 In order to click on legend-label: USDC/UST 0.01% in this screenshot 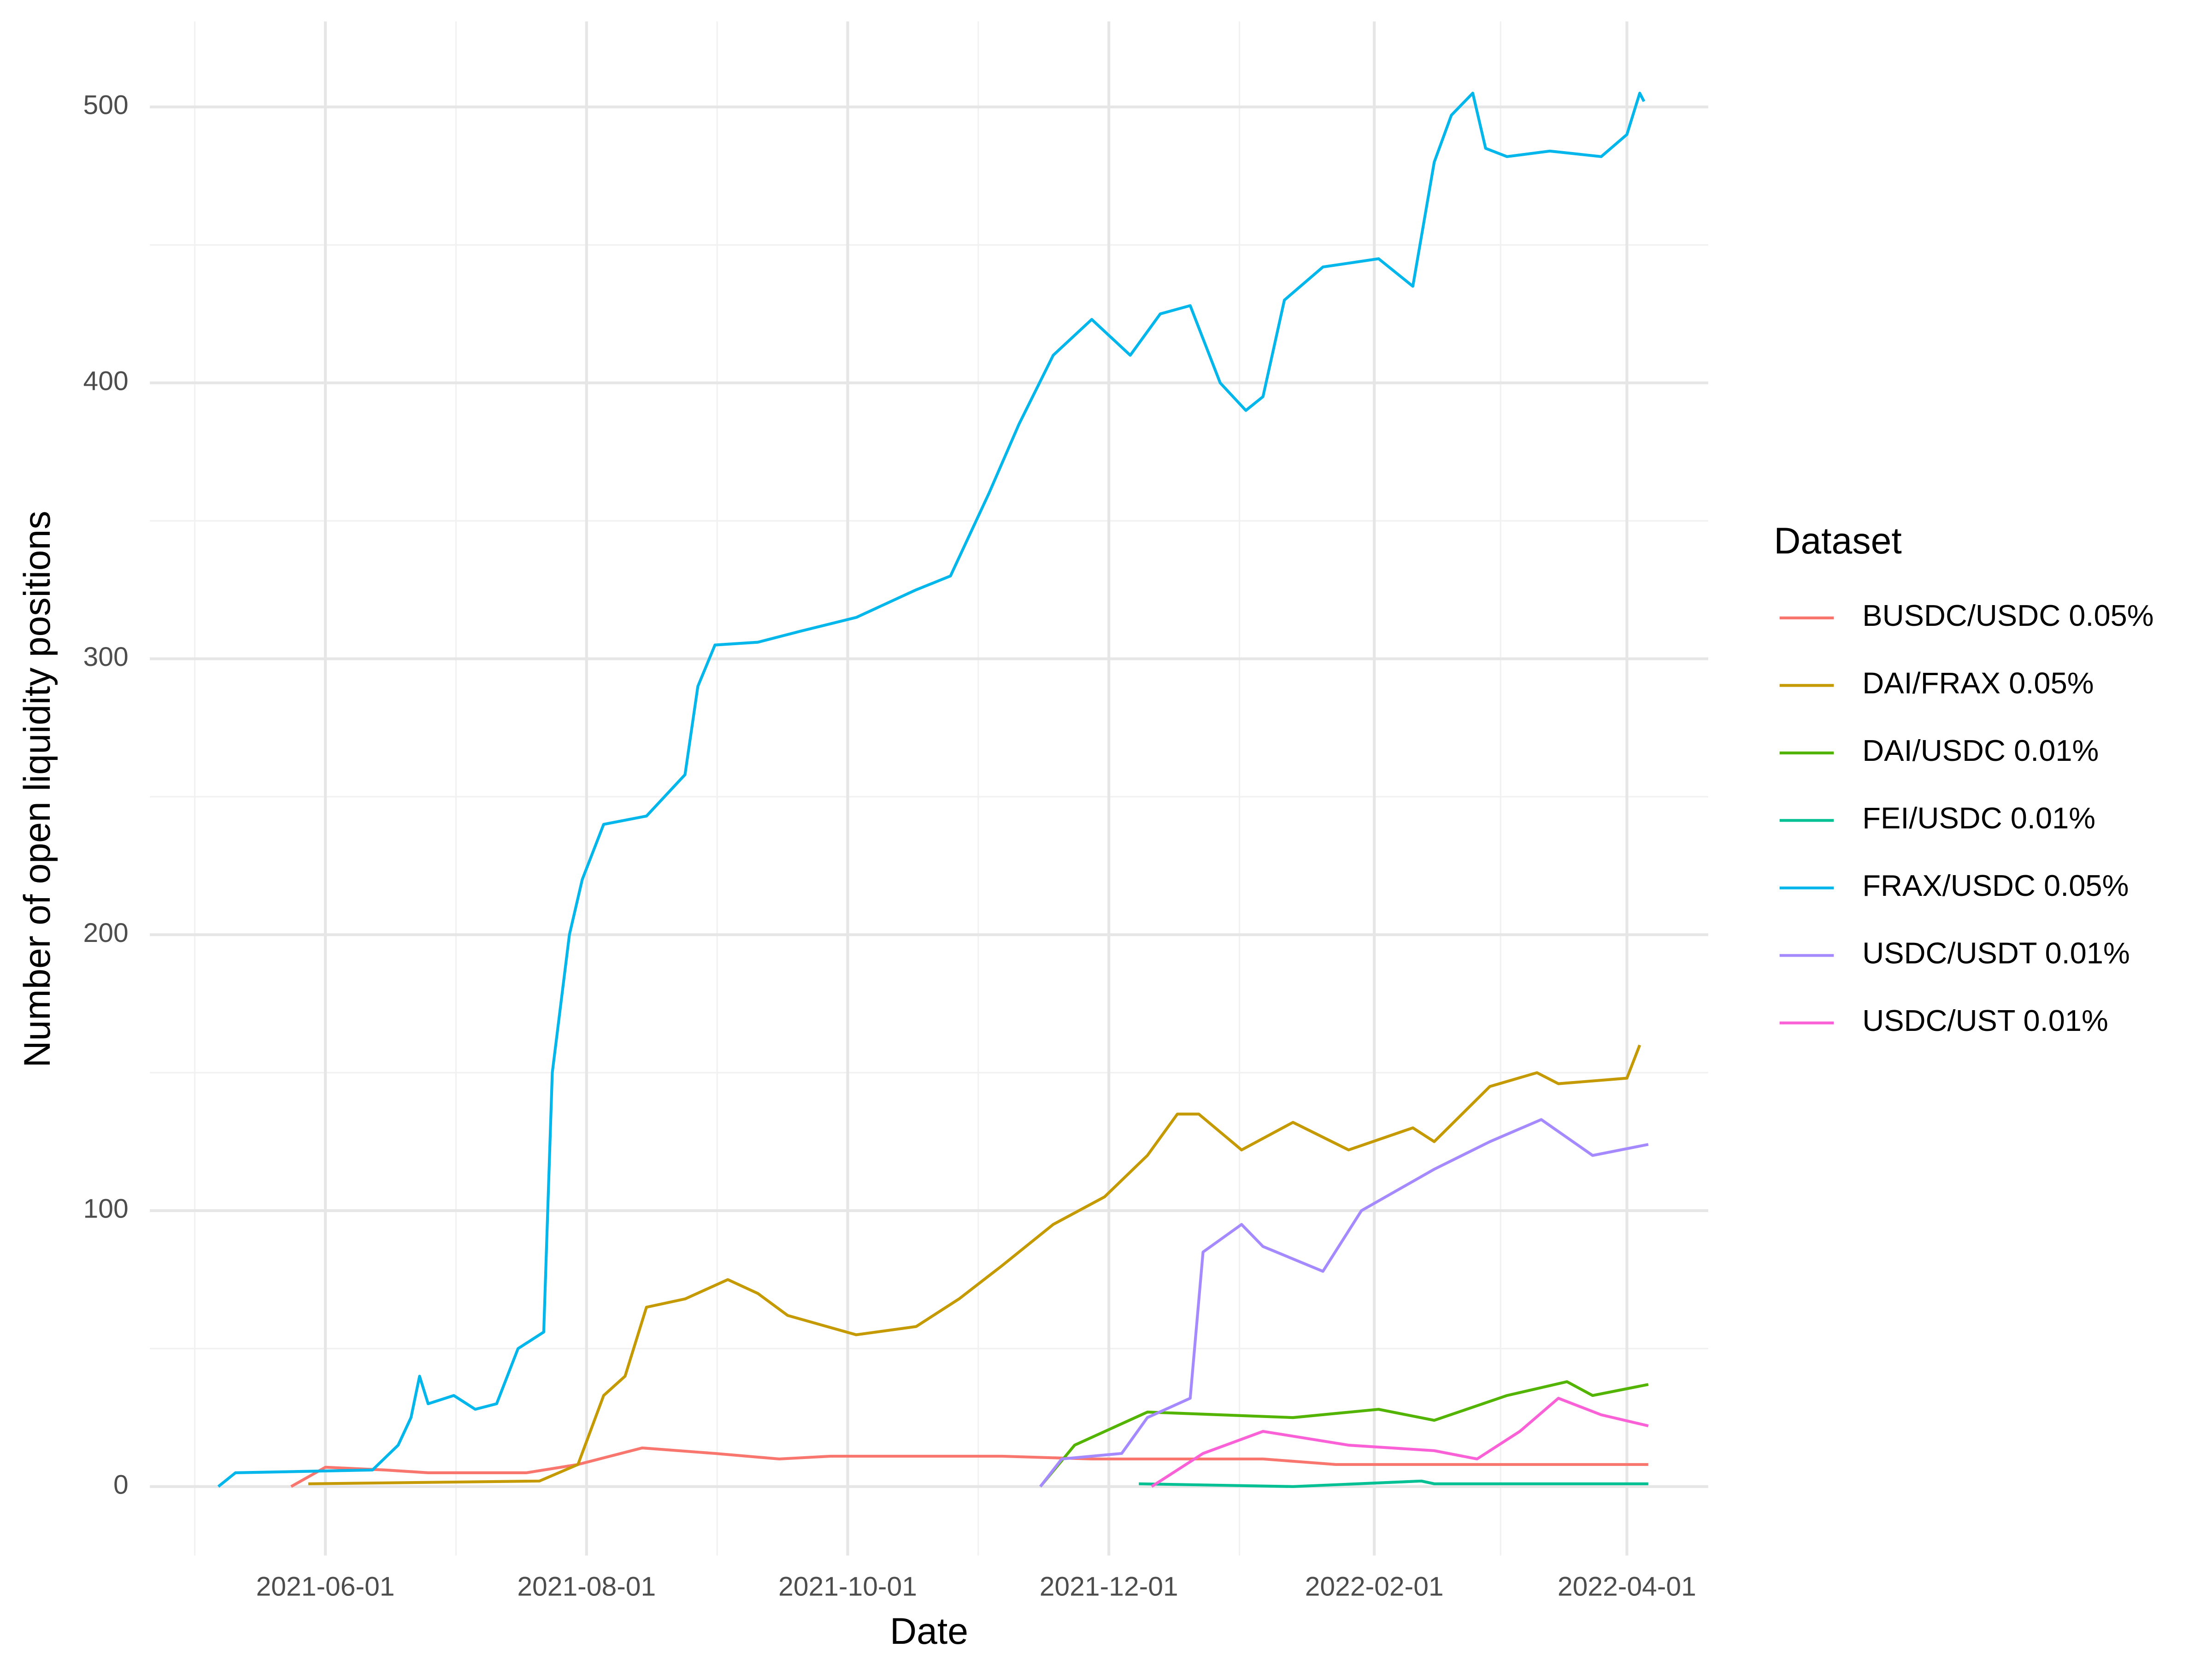, I will do `click(1985, 1020)`.